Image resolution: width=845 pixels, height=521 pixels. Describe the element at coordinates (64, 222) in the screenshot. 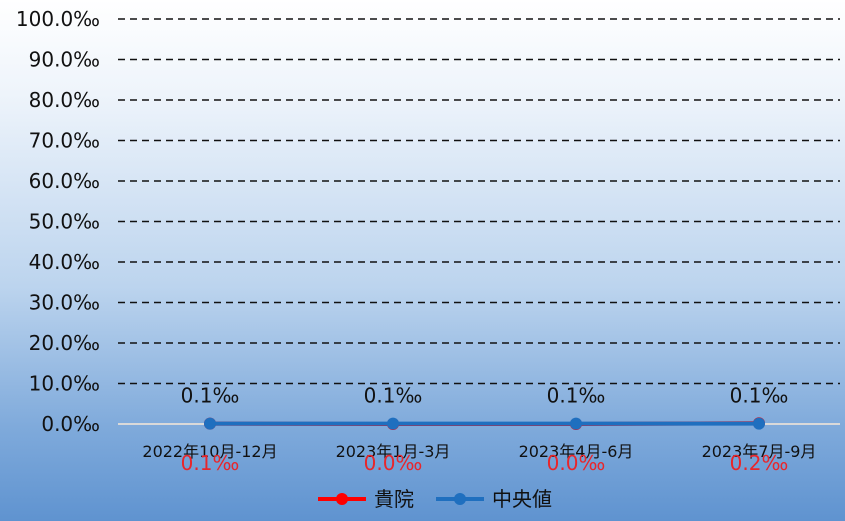

I see `y-tick-label: 50.0‰` at that location.